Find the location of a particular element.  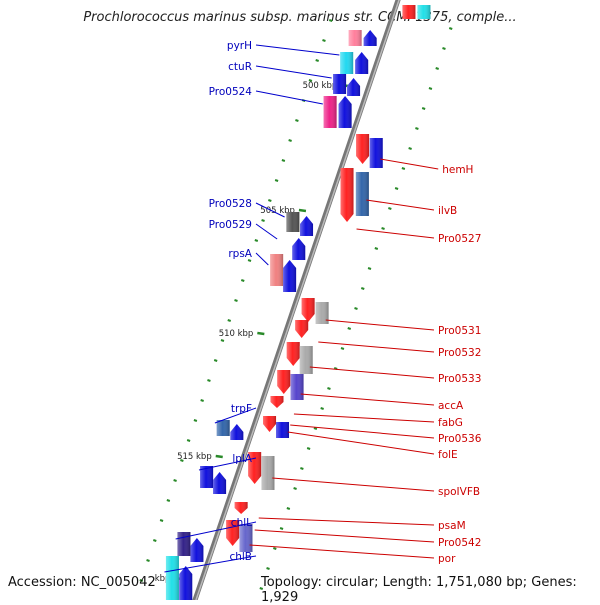

gene-label-right: hemH is located at coordinates (457, 170).